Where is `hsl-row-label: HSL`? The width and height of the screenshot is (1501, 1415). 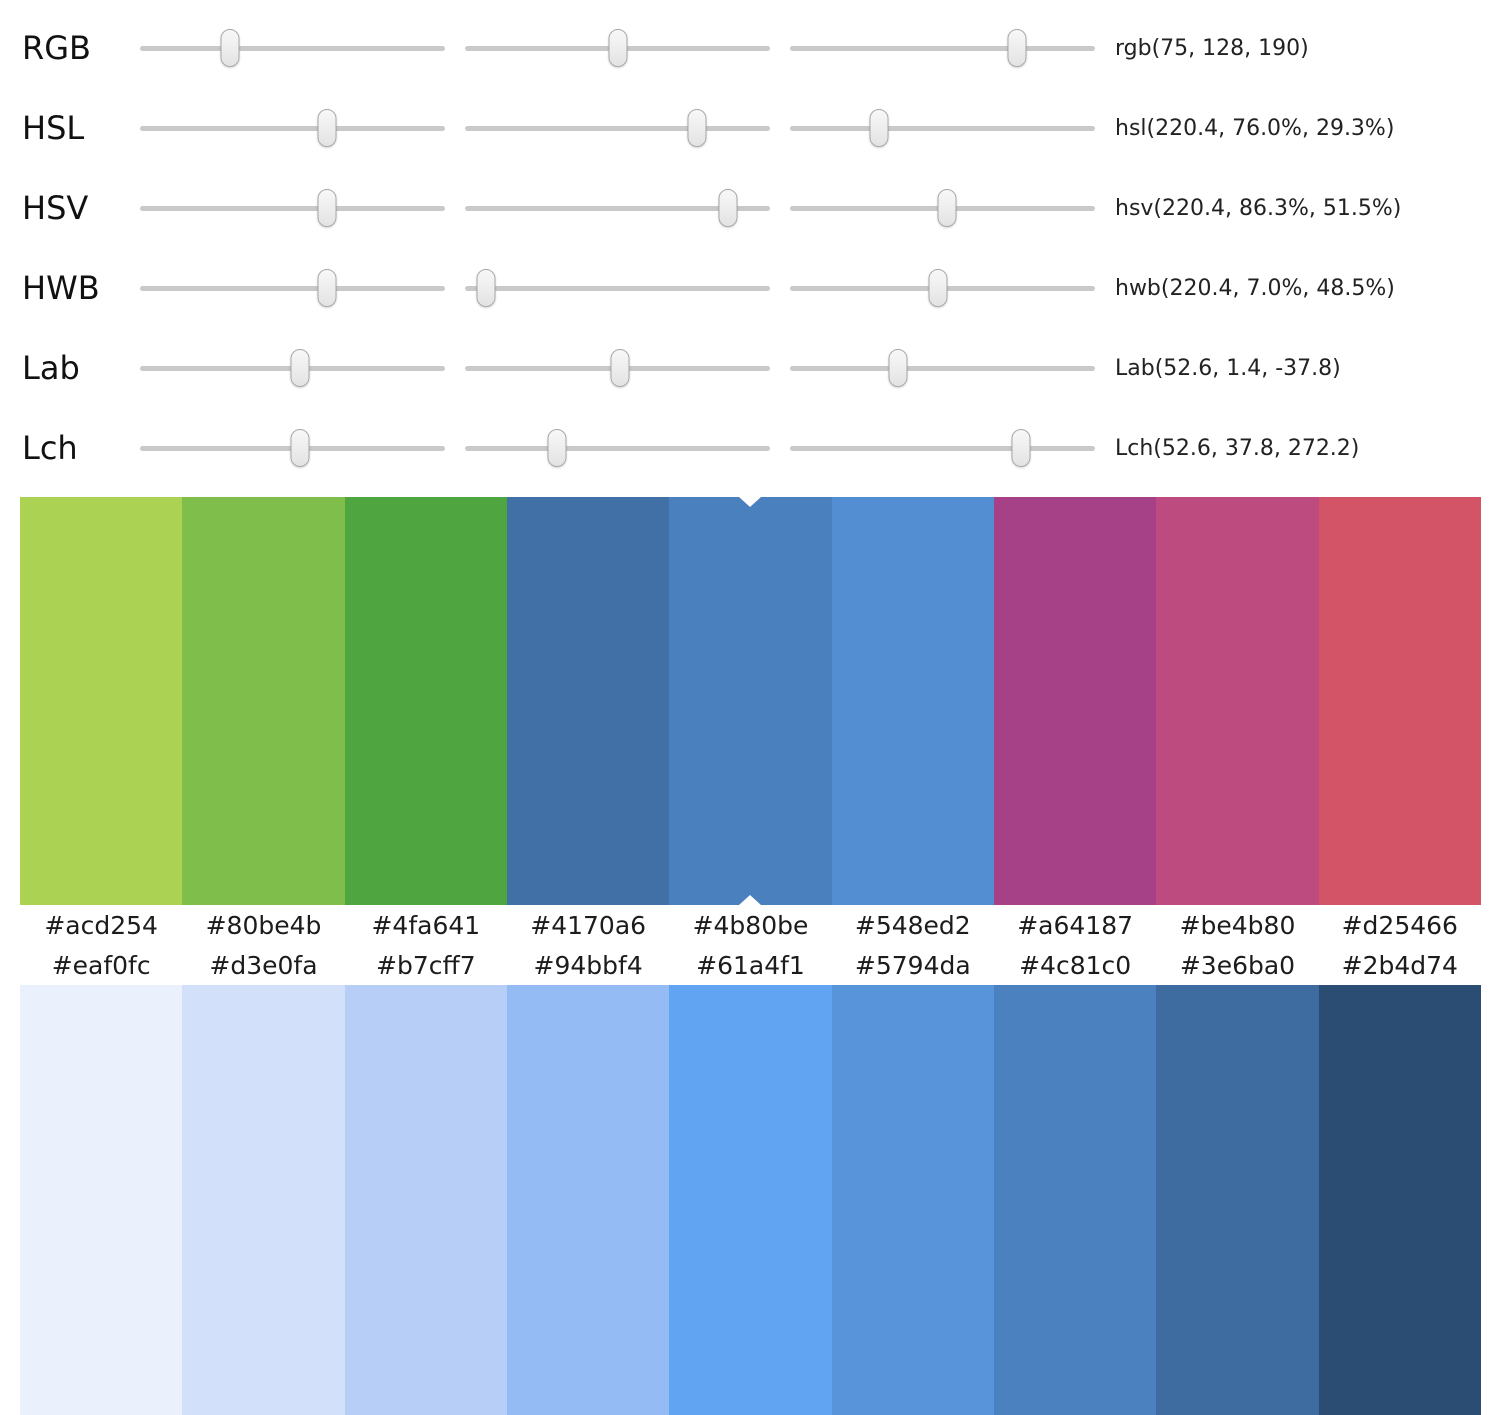 hsl-row-label: HSL is located at coordinates (53, 128).